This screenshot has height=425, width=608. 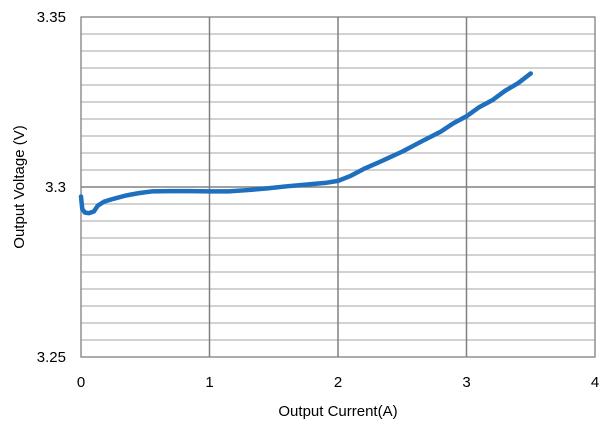 What do you see at coordinates (595, 382) in the screenshot?
I see `x-tick-label: 4` at bounding box center [595, 382].